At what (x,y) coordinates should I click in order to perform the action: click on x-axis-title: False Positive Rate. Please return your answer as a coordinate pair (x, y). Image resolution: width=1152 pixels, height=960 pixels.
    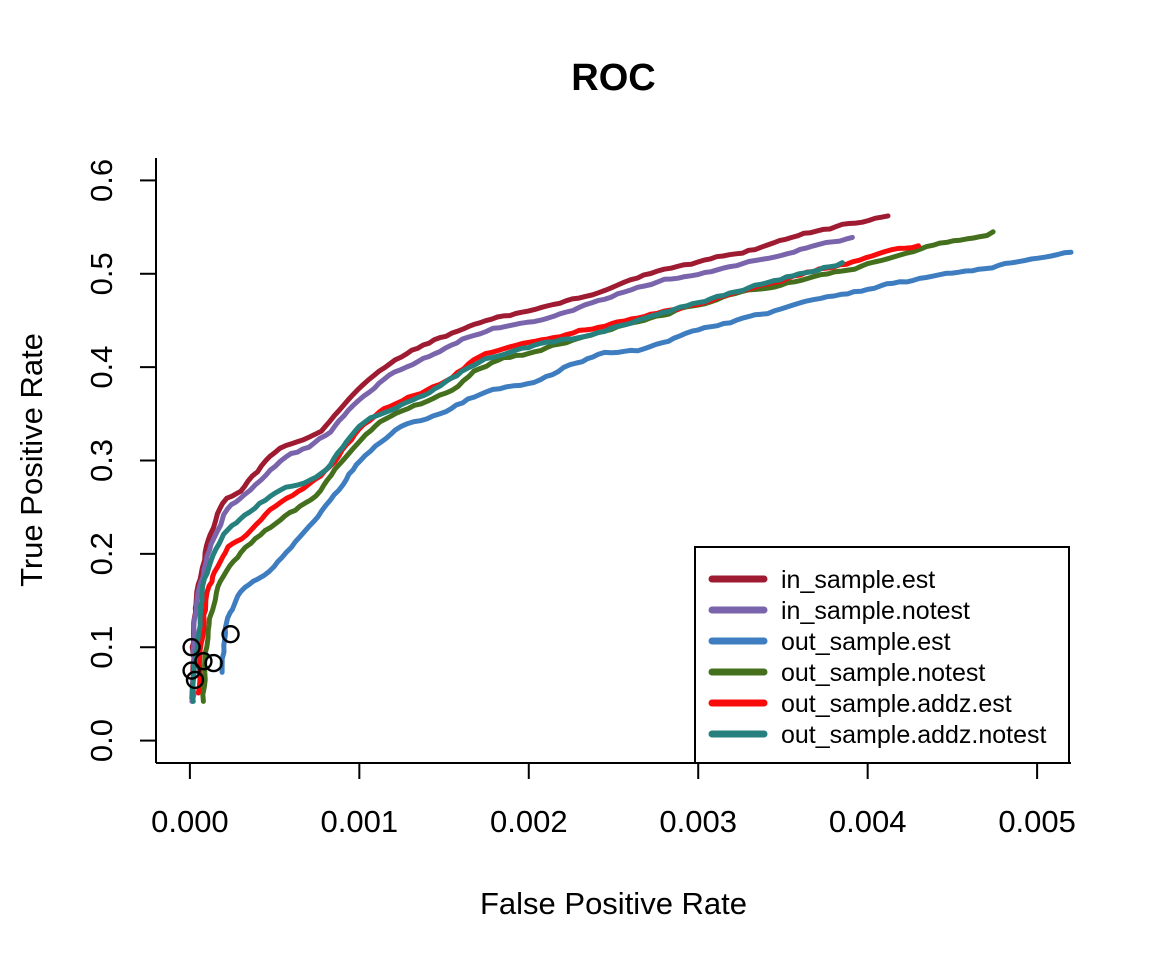
    Looking at the image, I should click on (613, 903).